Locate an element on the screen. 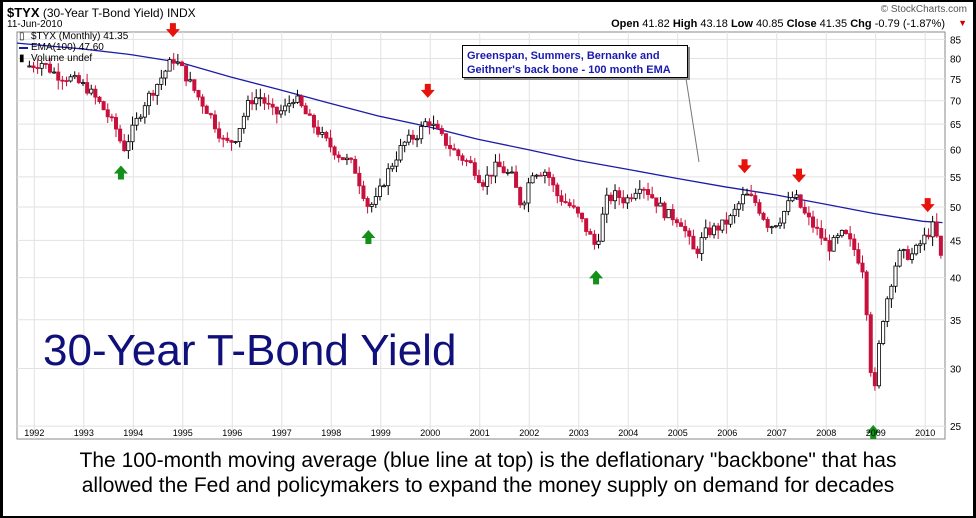  y-tick-label: 60 is located at coordinates (956, 150).